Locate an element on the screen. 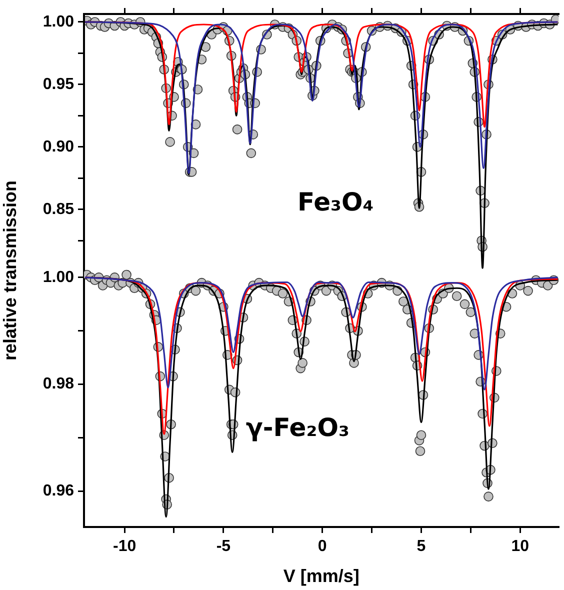 The image size is (564, 590). annotation: γ-Fe₂O₃ is located at coordinates (298, 427).